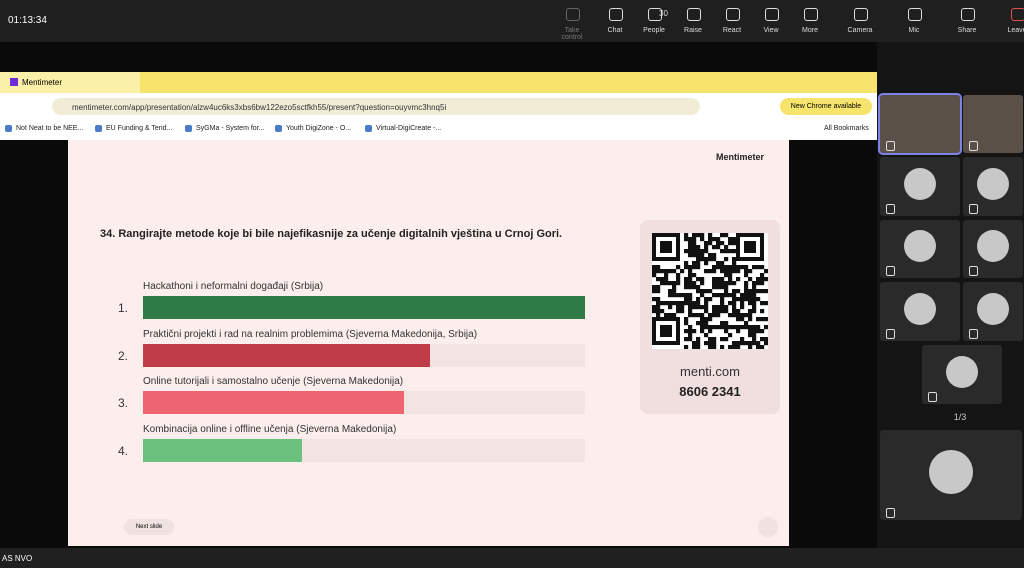  Describe the element at coordinates (710, 391) in the screenshot. I see `join-code: 8606 2341` at that location.